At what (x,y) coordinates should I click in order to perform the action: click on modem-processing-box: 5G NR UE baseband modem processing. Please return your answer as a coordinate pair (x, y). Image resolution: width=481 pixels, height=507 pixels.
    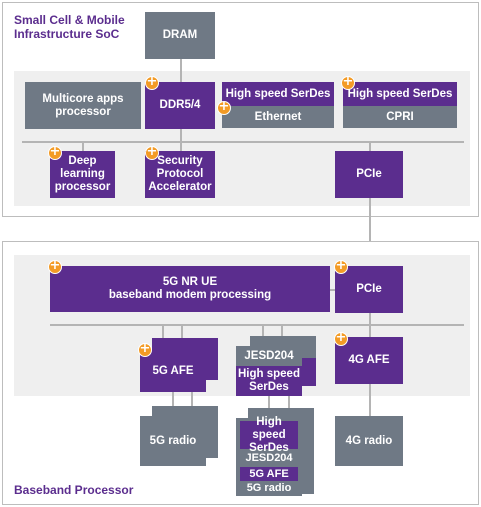
    Looking at the image, I should click on (190, 289).